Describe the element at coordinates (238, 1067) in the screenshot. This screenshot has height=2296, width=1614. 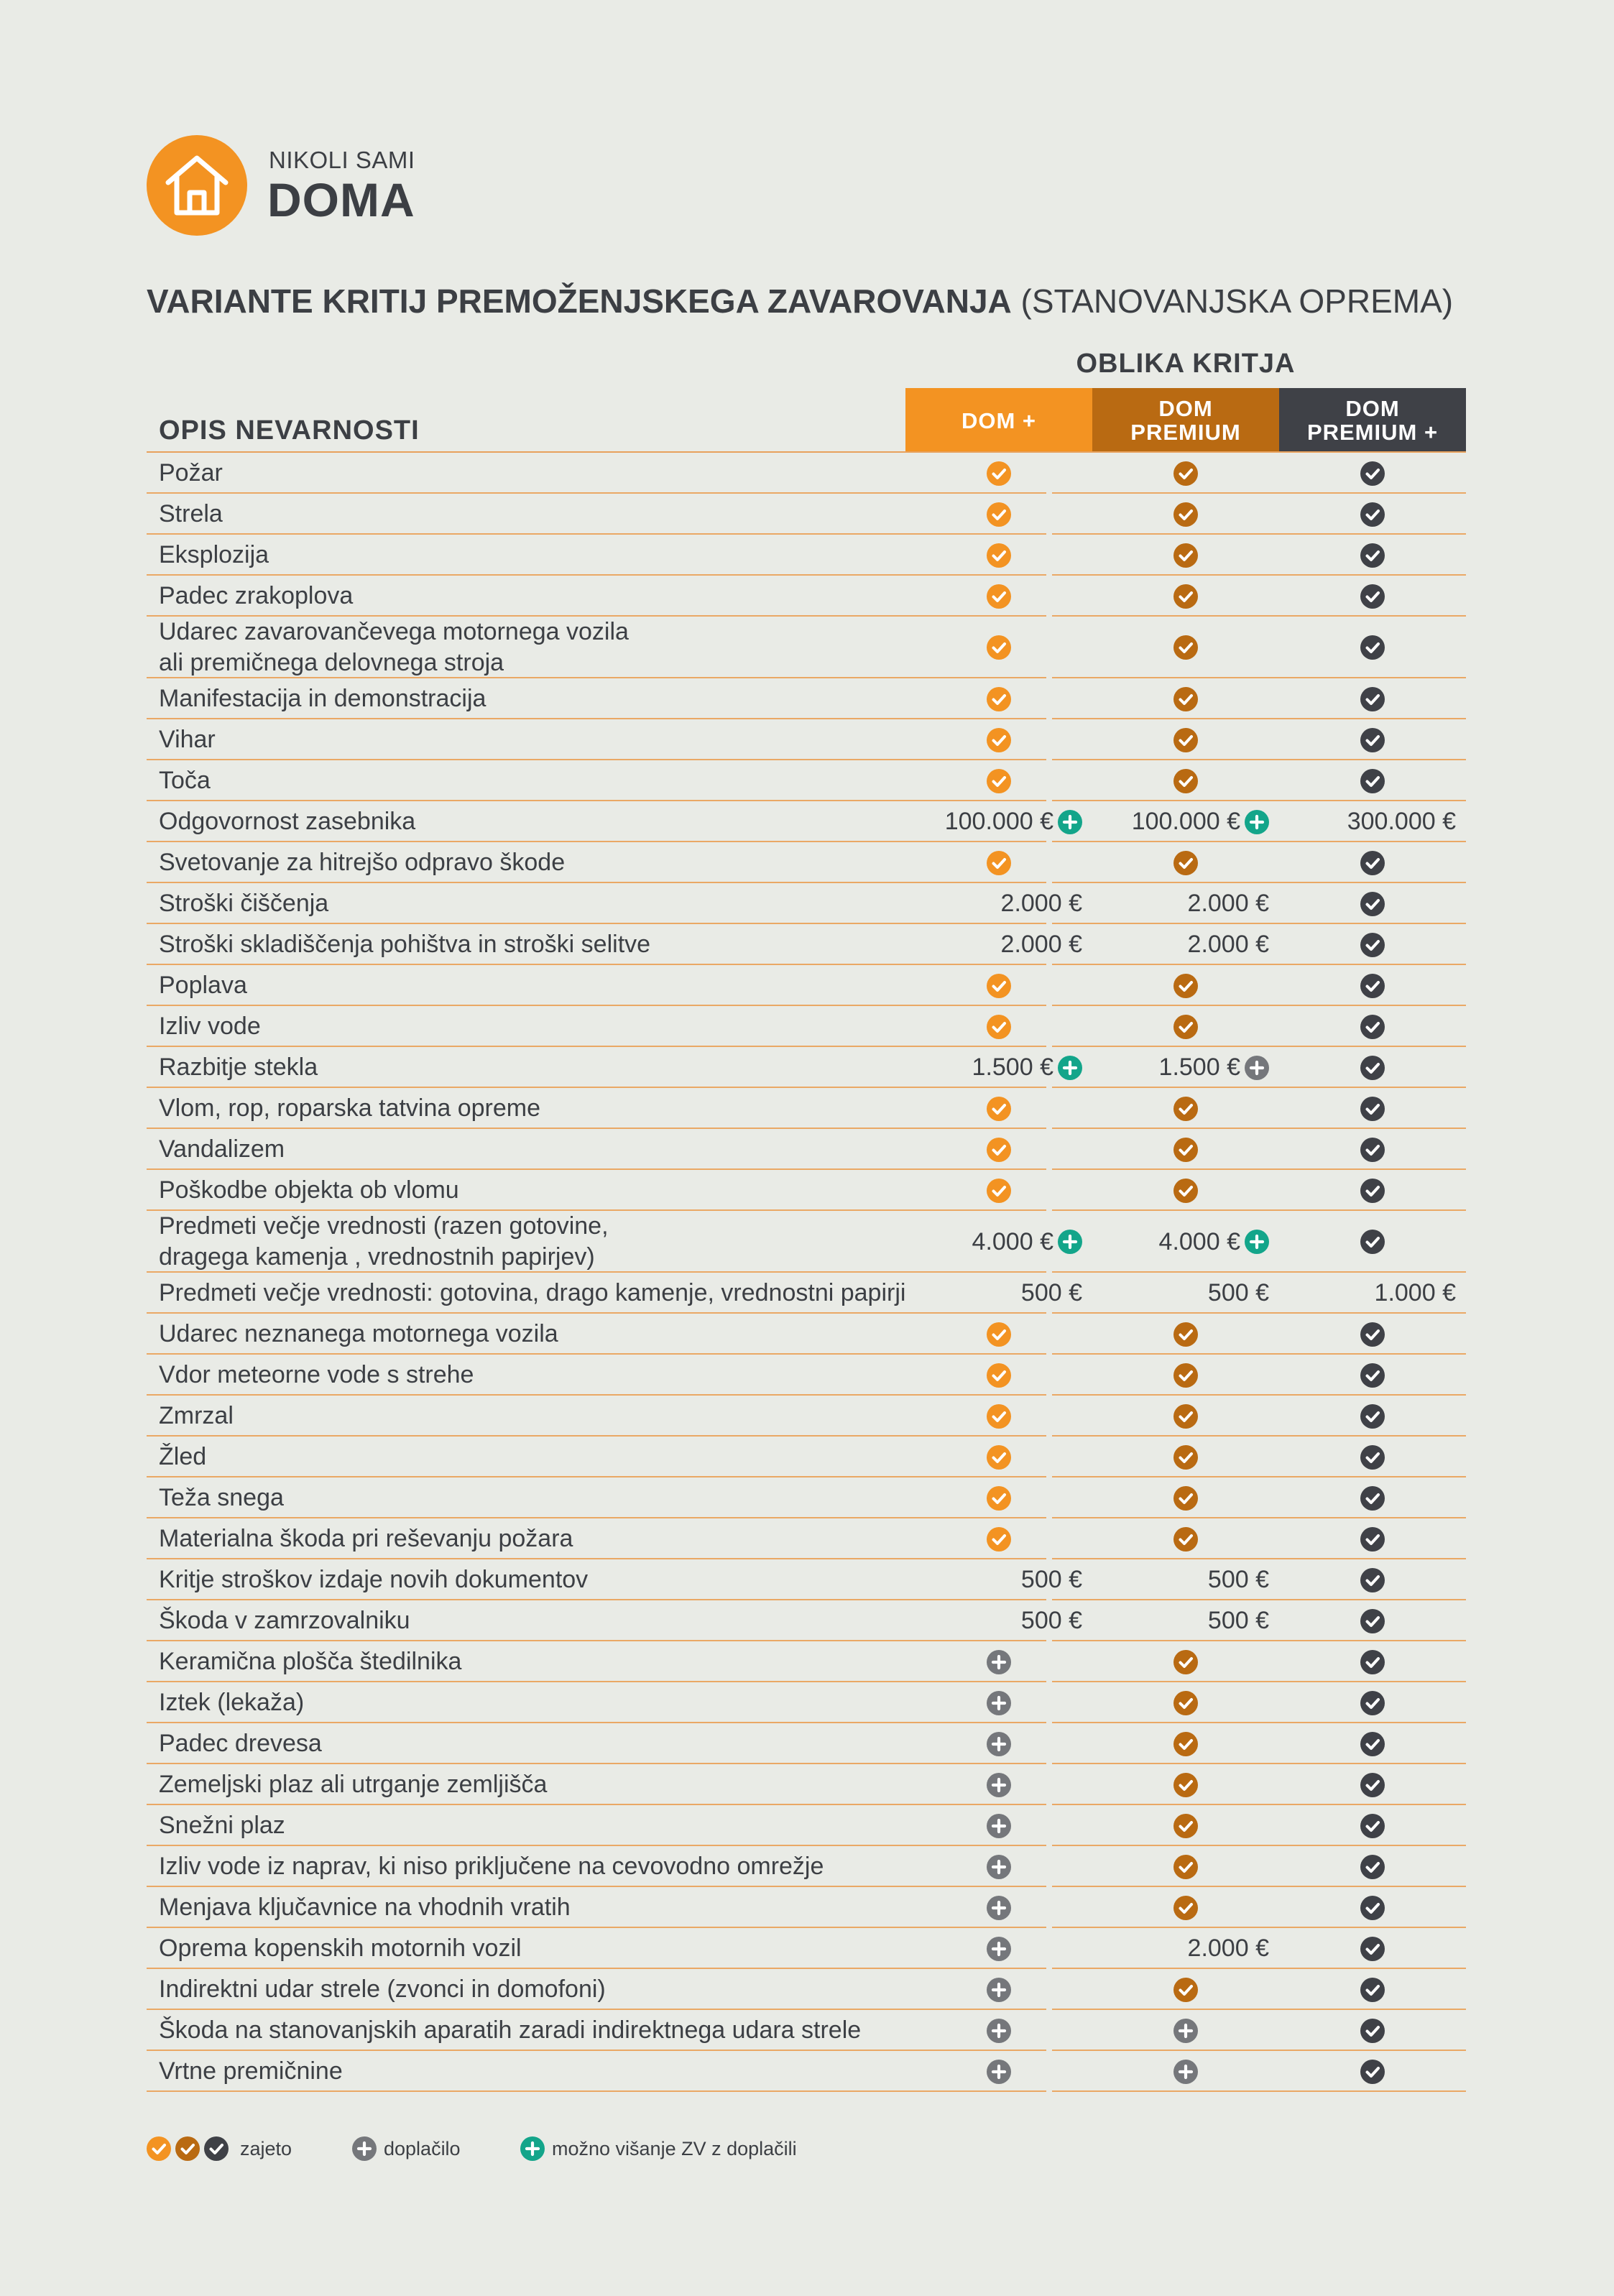
I see `risk-label: Razbitje stekla` at that location.